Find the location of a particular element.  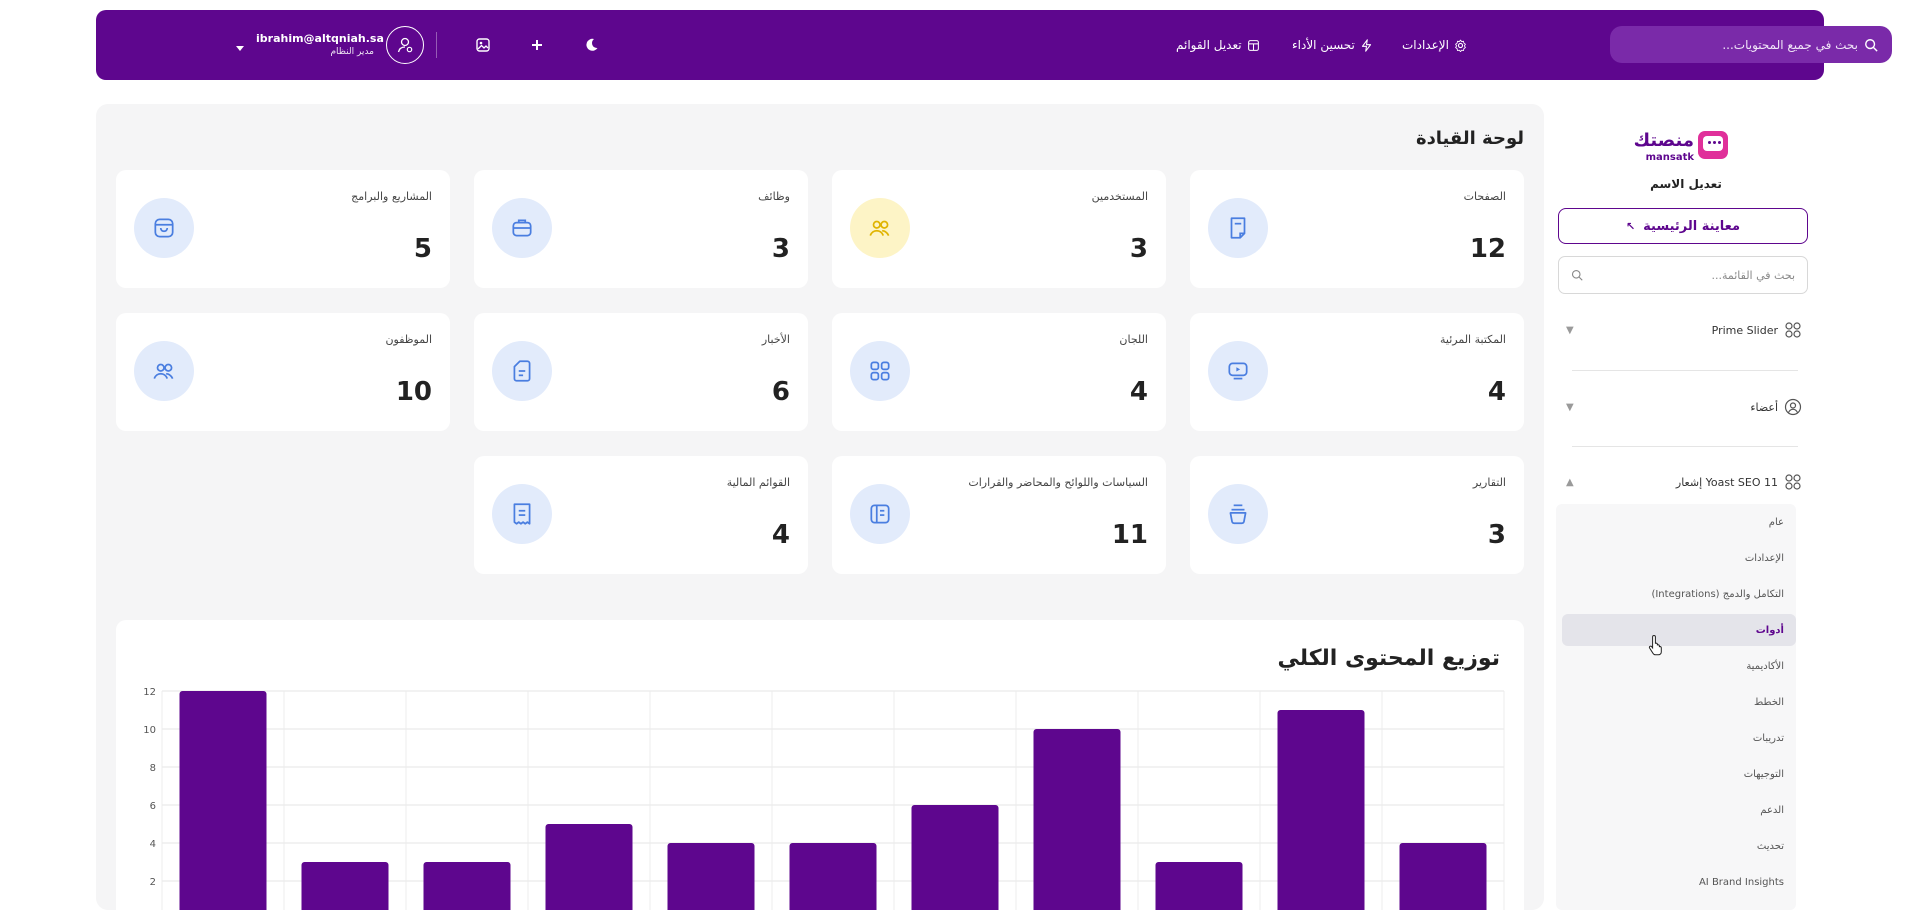

menu-label: أعضاء is located at coordinates (1764, 407).